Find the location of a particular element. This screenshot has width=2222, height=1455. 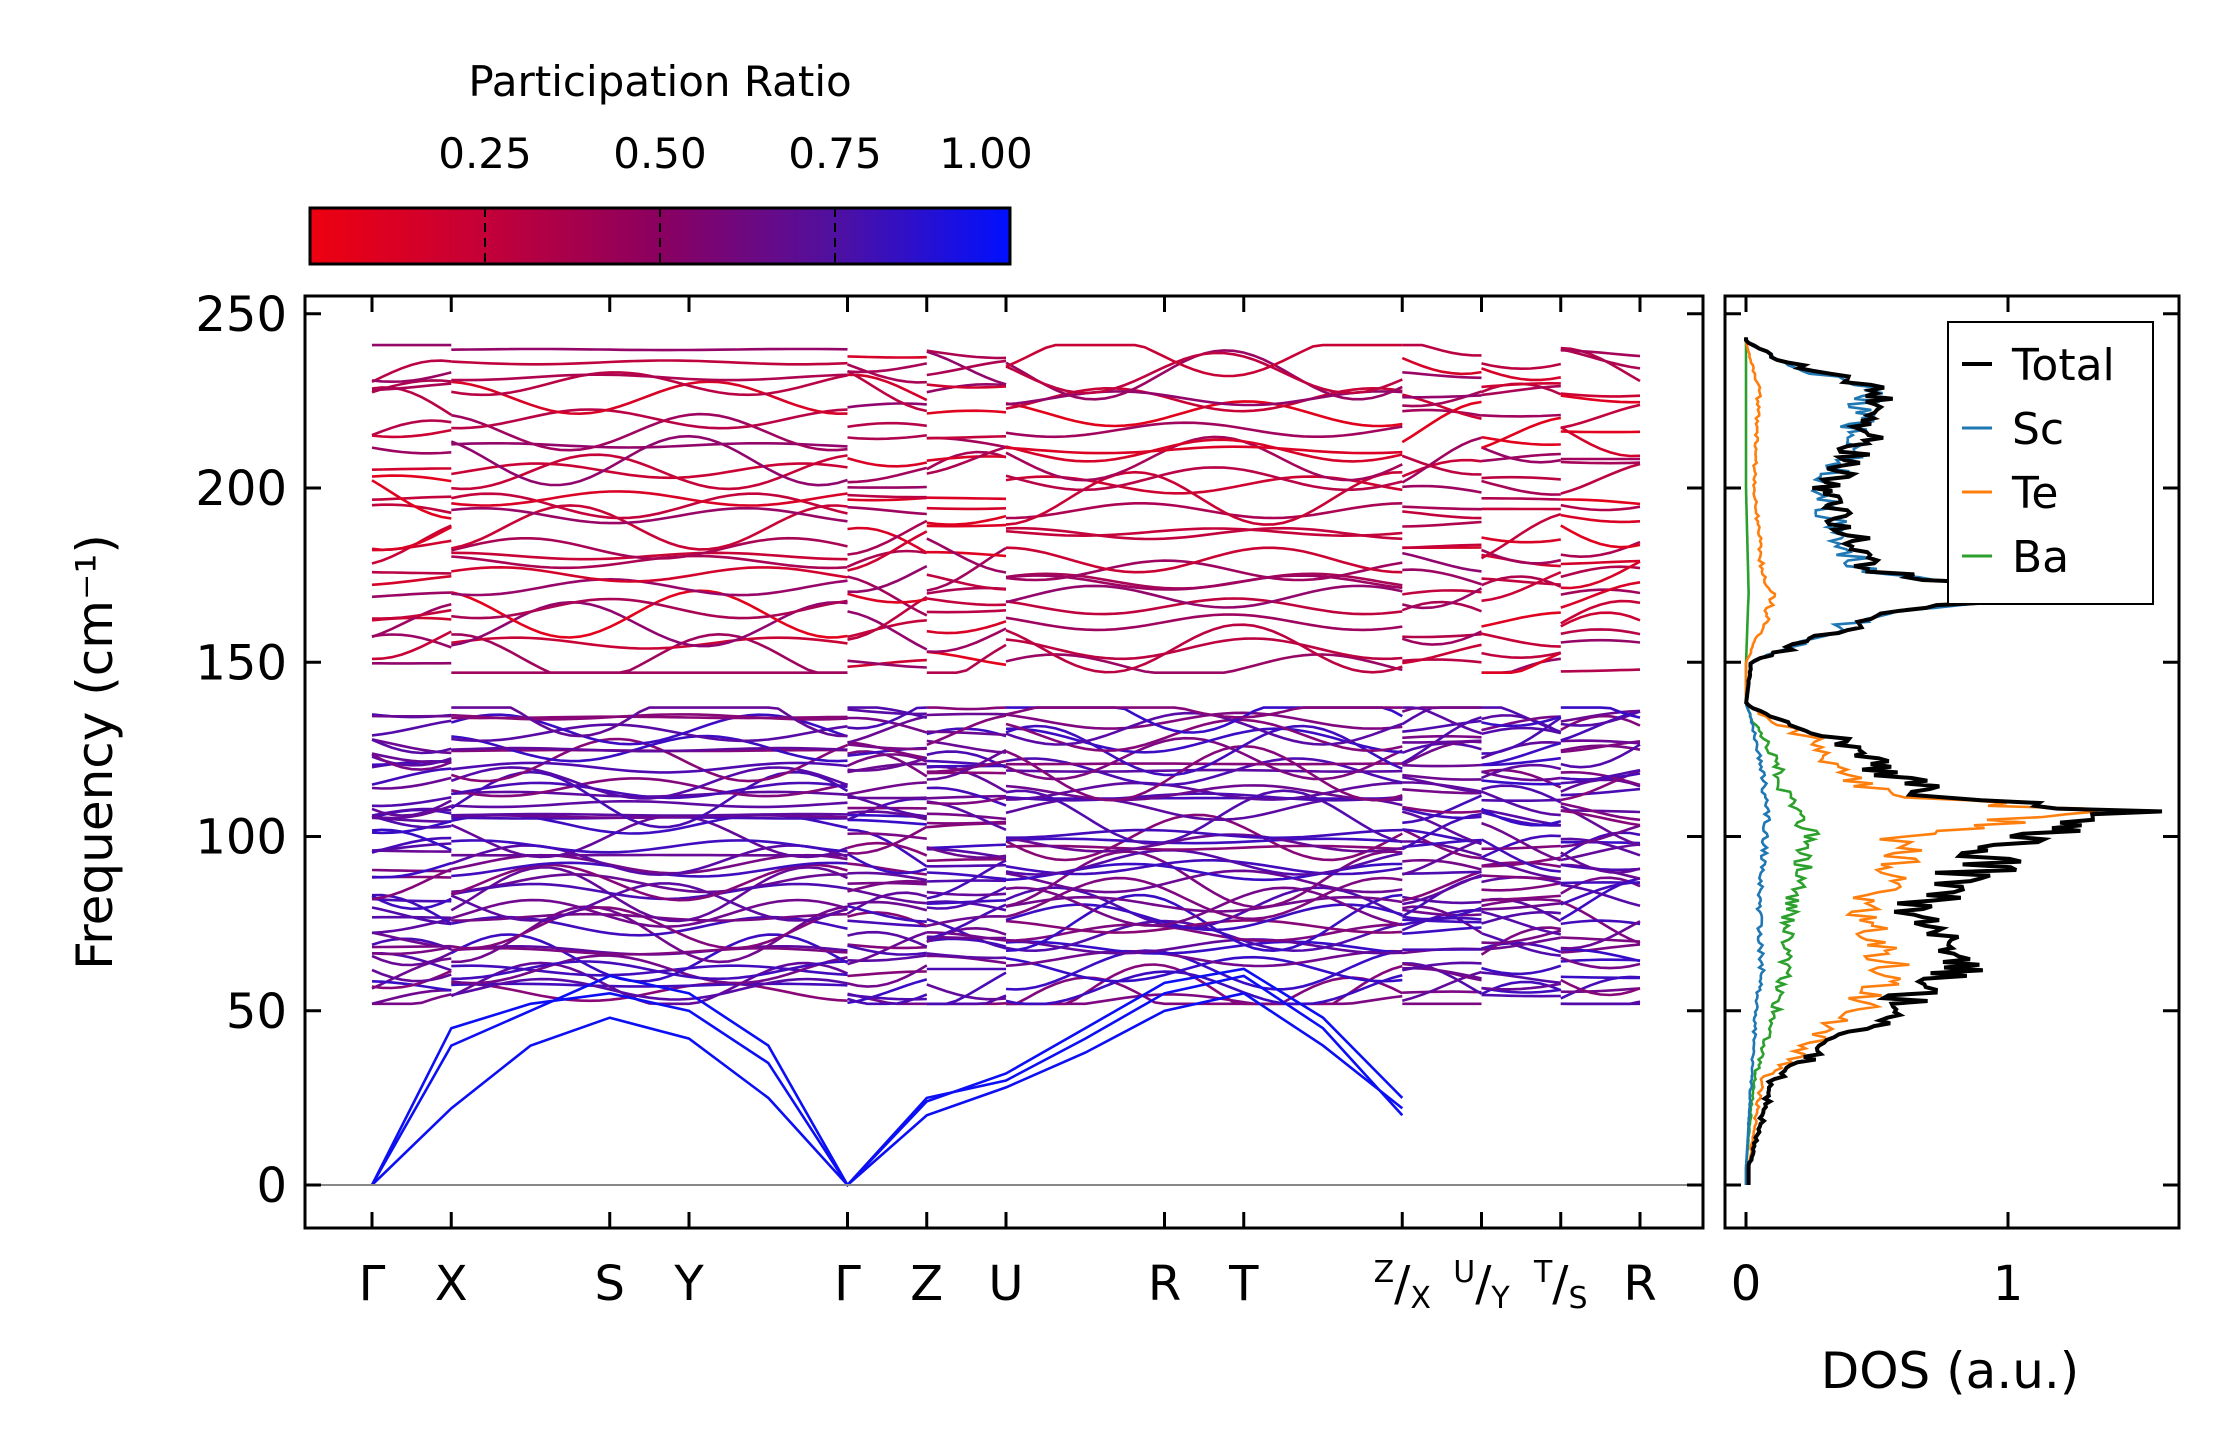

colorbar-title: Participation Ratio is located at coordinates (659, 81).